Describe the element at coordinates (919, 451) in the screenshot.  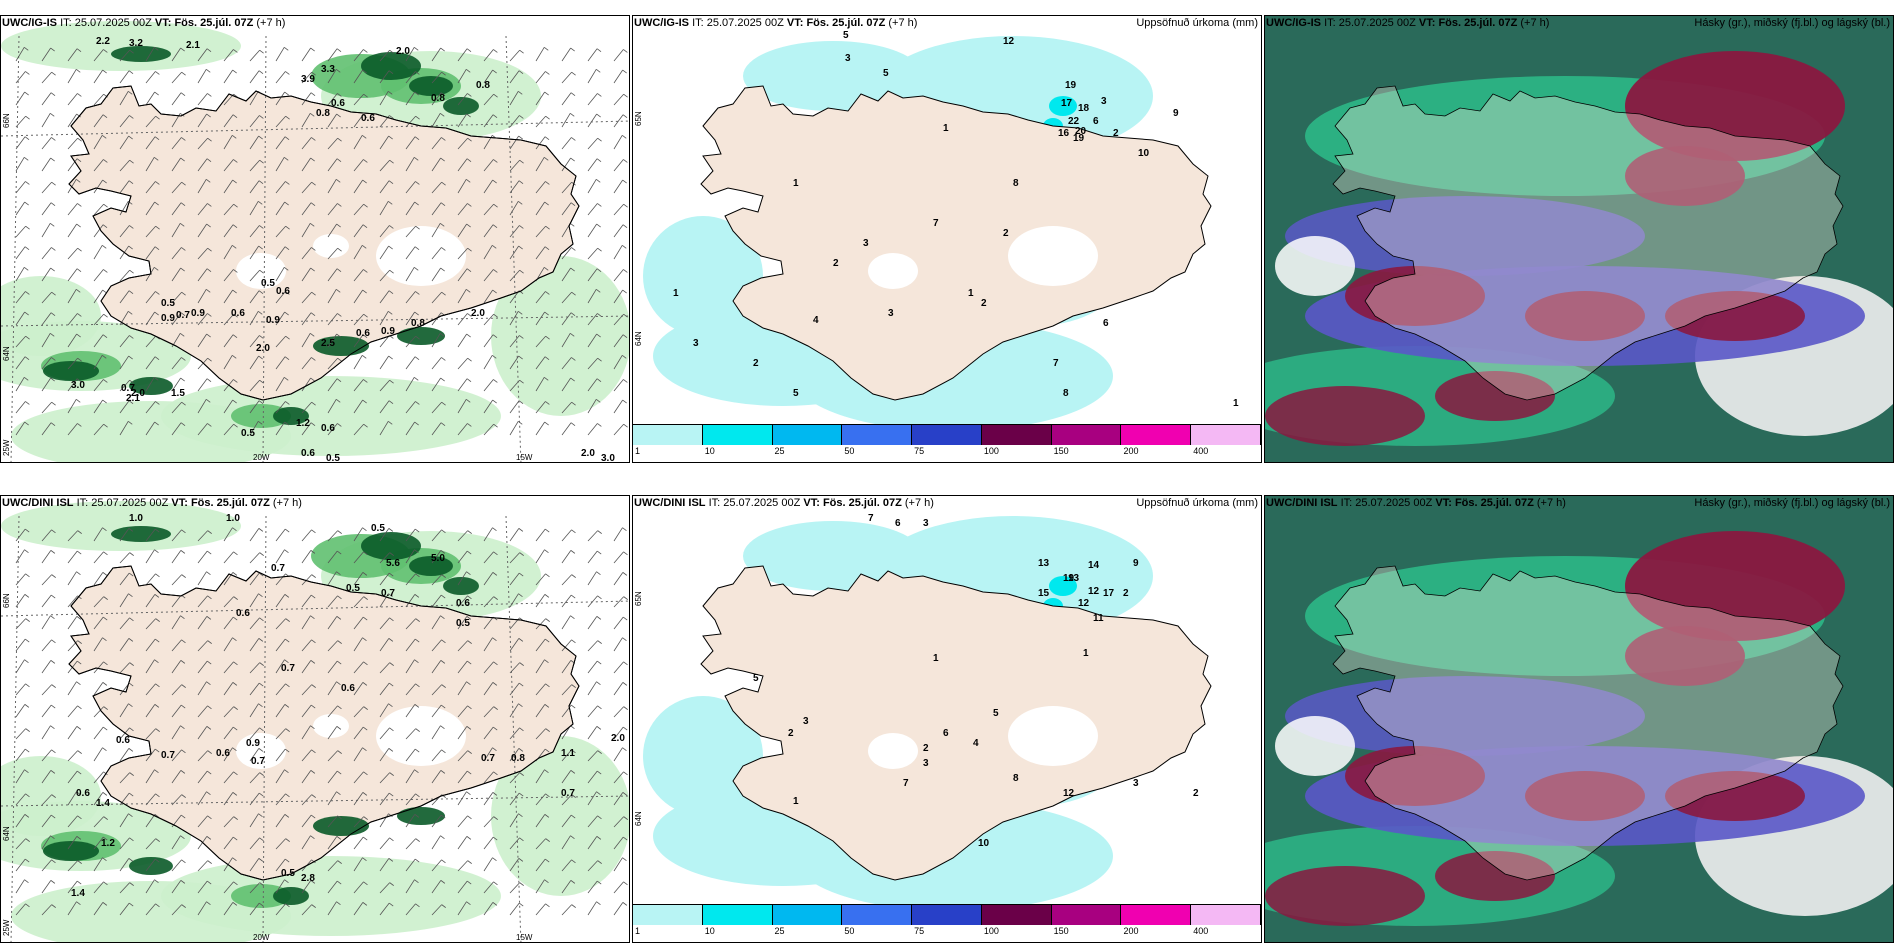
I see `colorbar-tick: 75` at that location.